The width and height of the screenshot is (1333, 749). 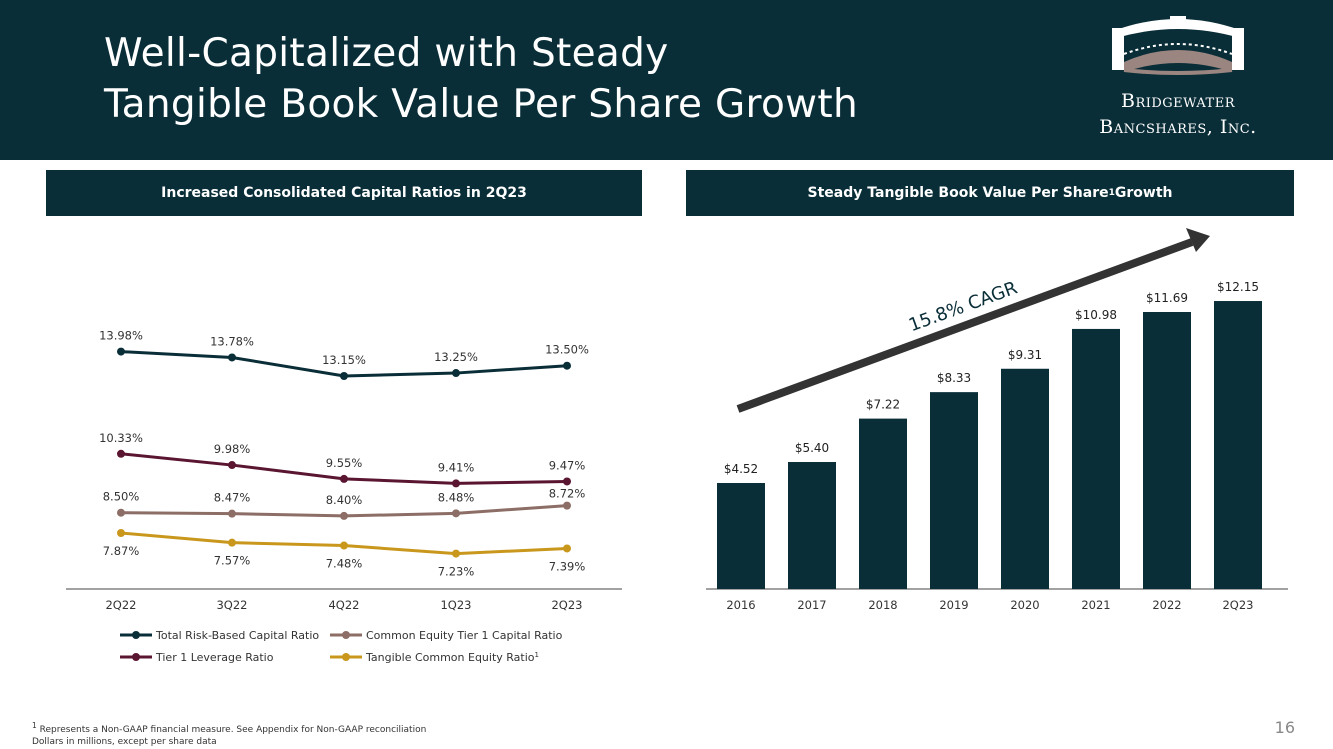 I want to click on data-label-0-2: 13.15%, so click(x=344, y=360).